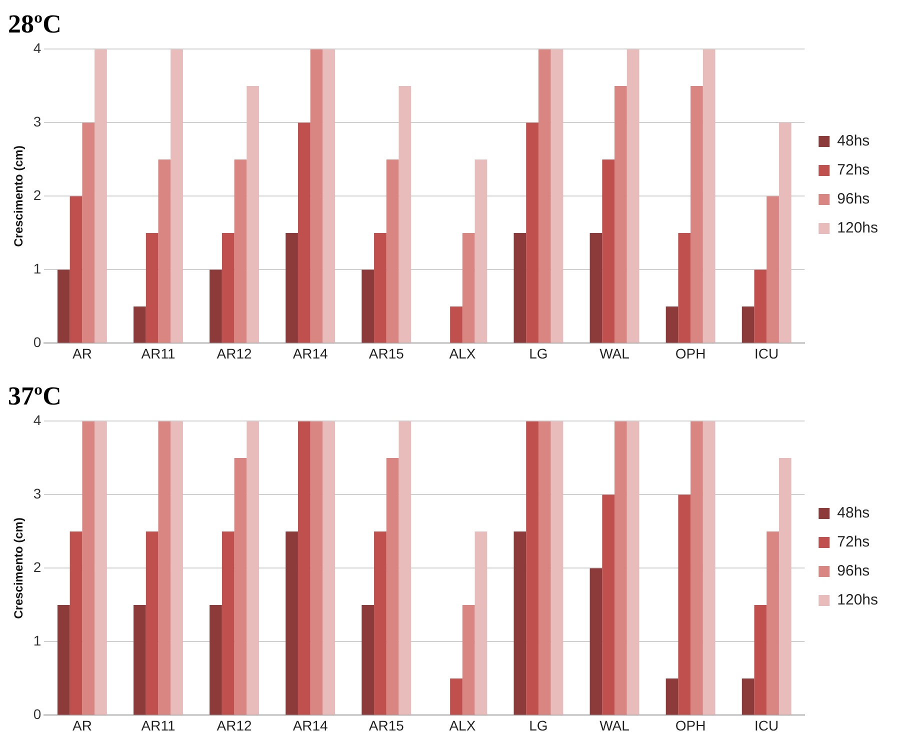 Image resolution: width=898 pixels, height=753 pixels. Describe the element at coordinates (35, 395) in the screenshot. I see `chart-title: 37ºC` at that location.